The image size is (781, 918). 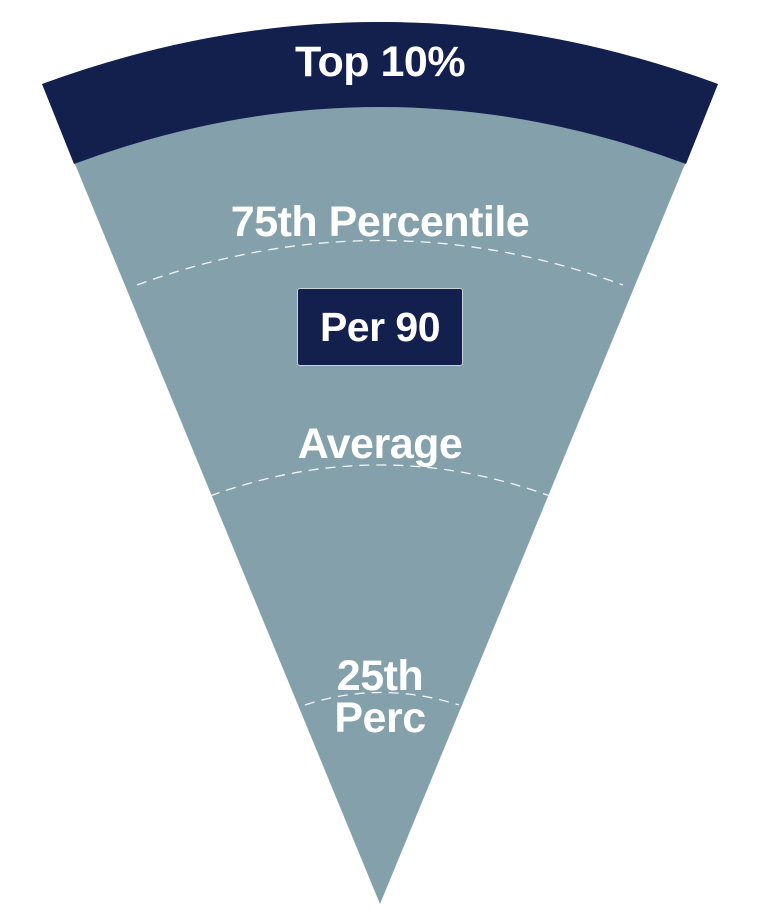 I want to click on tier-75th-label: 75th Percentile, so click(x=380, y=222).